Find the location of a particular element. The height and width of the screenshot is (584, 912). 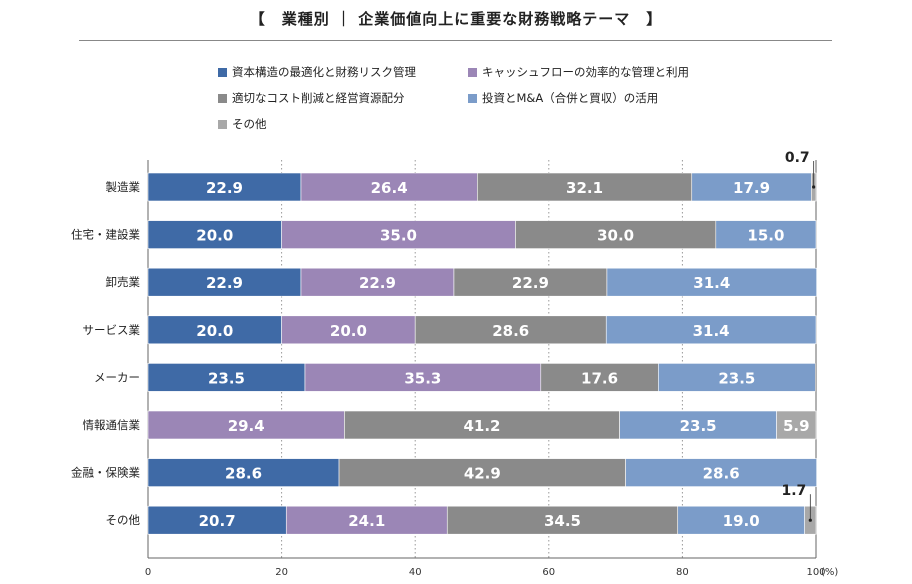

legend-item: キャッシュフローの効率的な管理と利用 is located at coordinates (578, 72).